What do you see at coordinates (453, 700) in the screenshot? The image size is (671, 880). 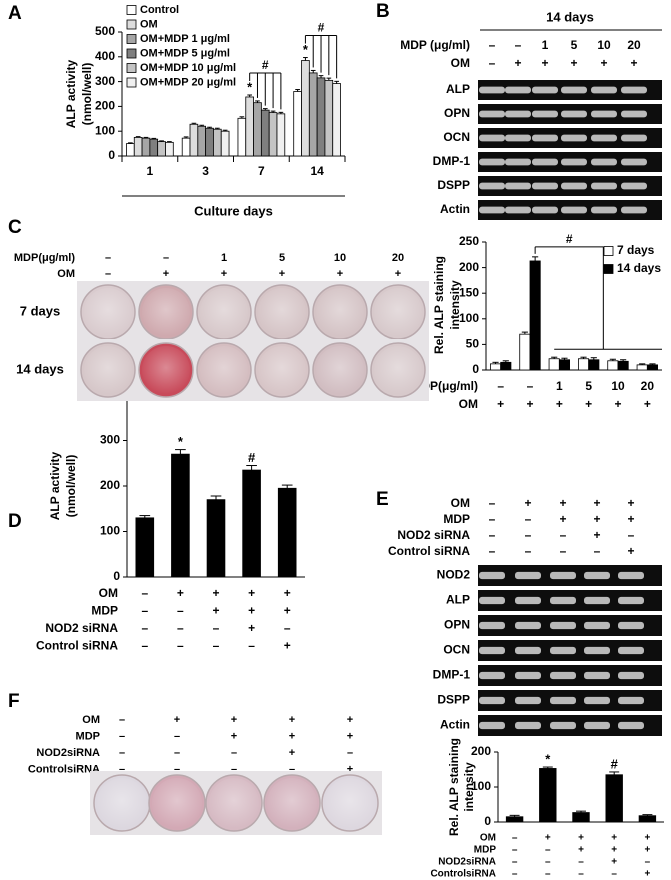 I see `gene-label: DSPP` at bounding box center [453, 700].